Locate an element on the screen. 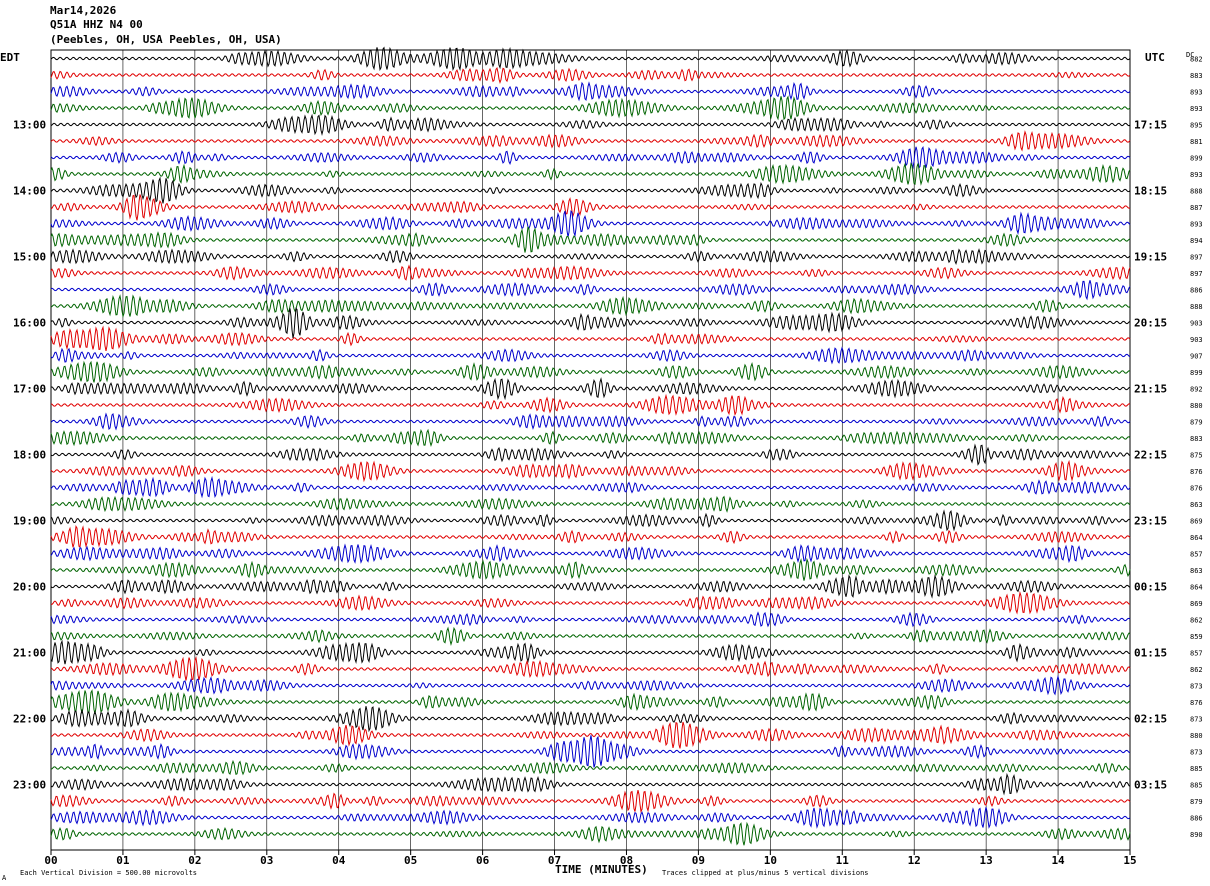  x-tick-label: 07 is located at coordinates (554, 860).